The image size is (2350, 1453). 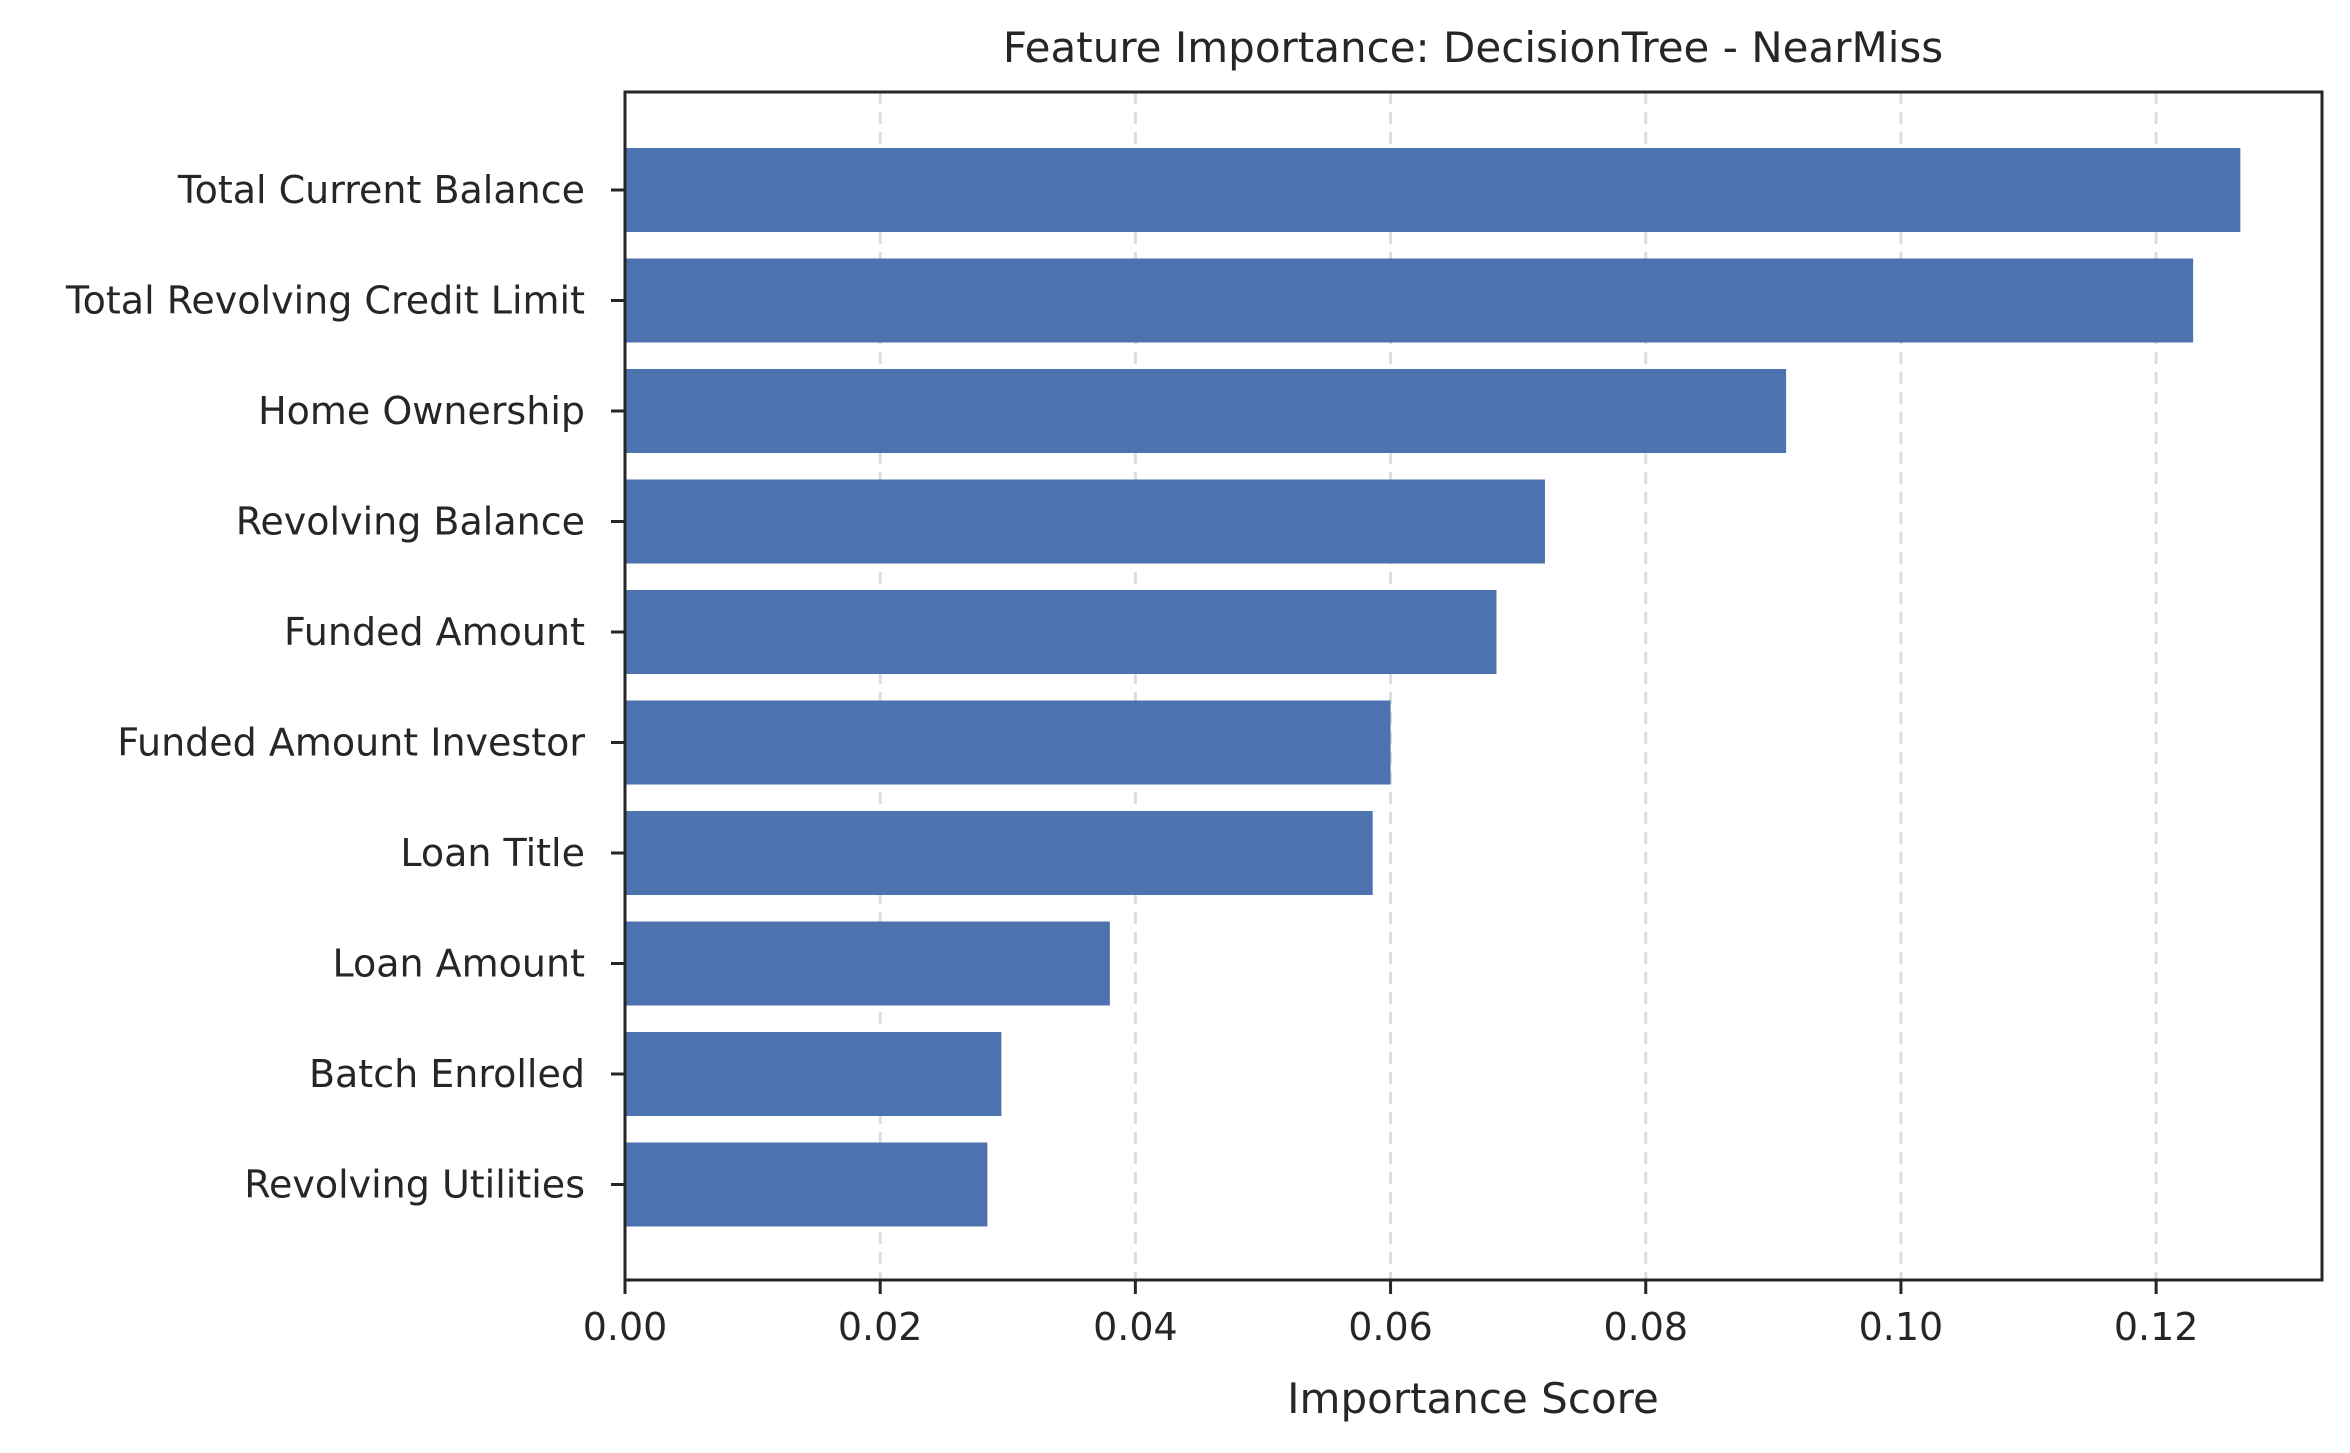 I want to click on x-tick-label: 0.00, so click(x=625, y=1327).